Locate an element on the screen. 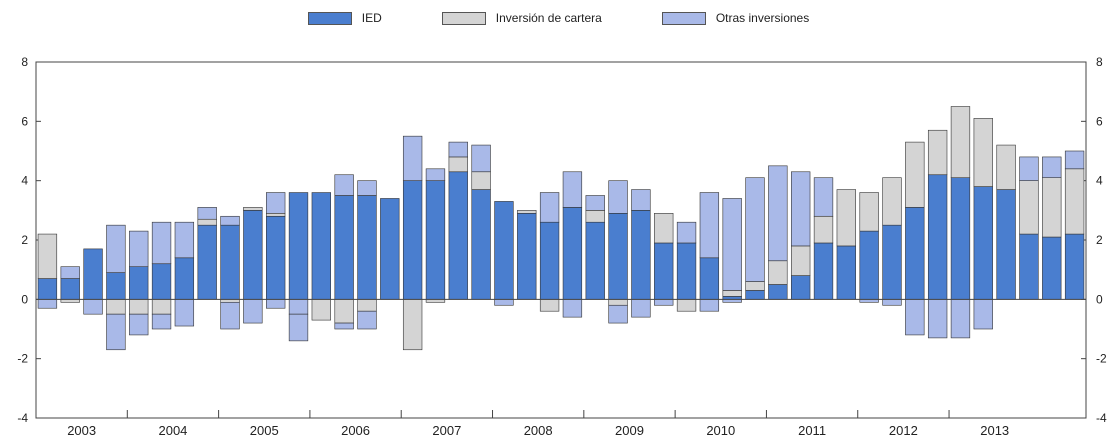  legend-swatch-ied is located at coordinates (329, 18).